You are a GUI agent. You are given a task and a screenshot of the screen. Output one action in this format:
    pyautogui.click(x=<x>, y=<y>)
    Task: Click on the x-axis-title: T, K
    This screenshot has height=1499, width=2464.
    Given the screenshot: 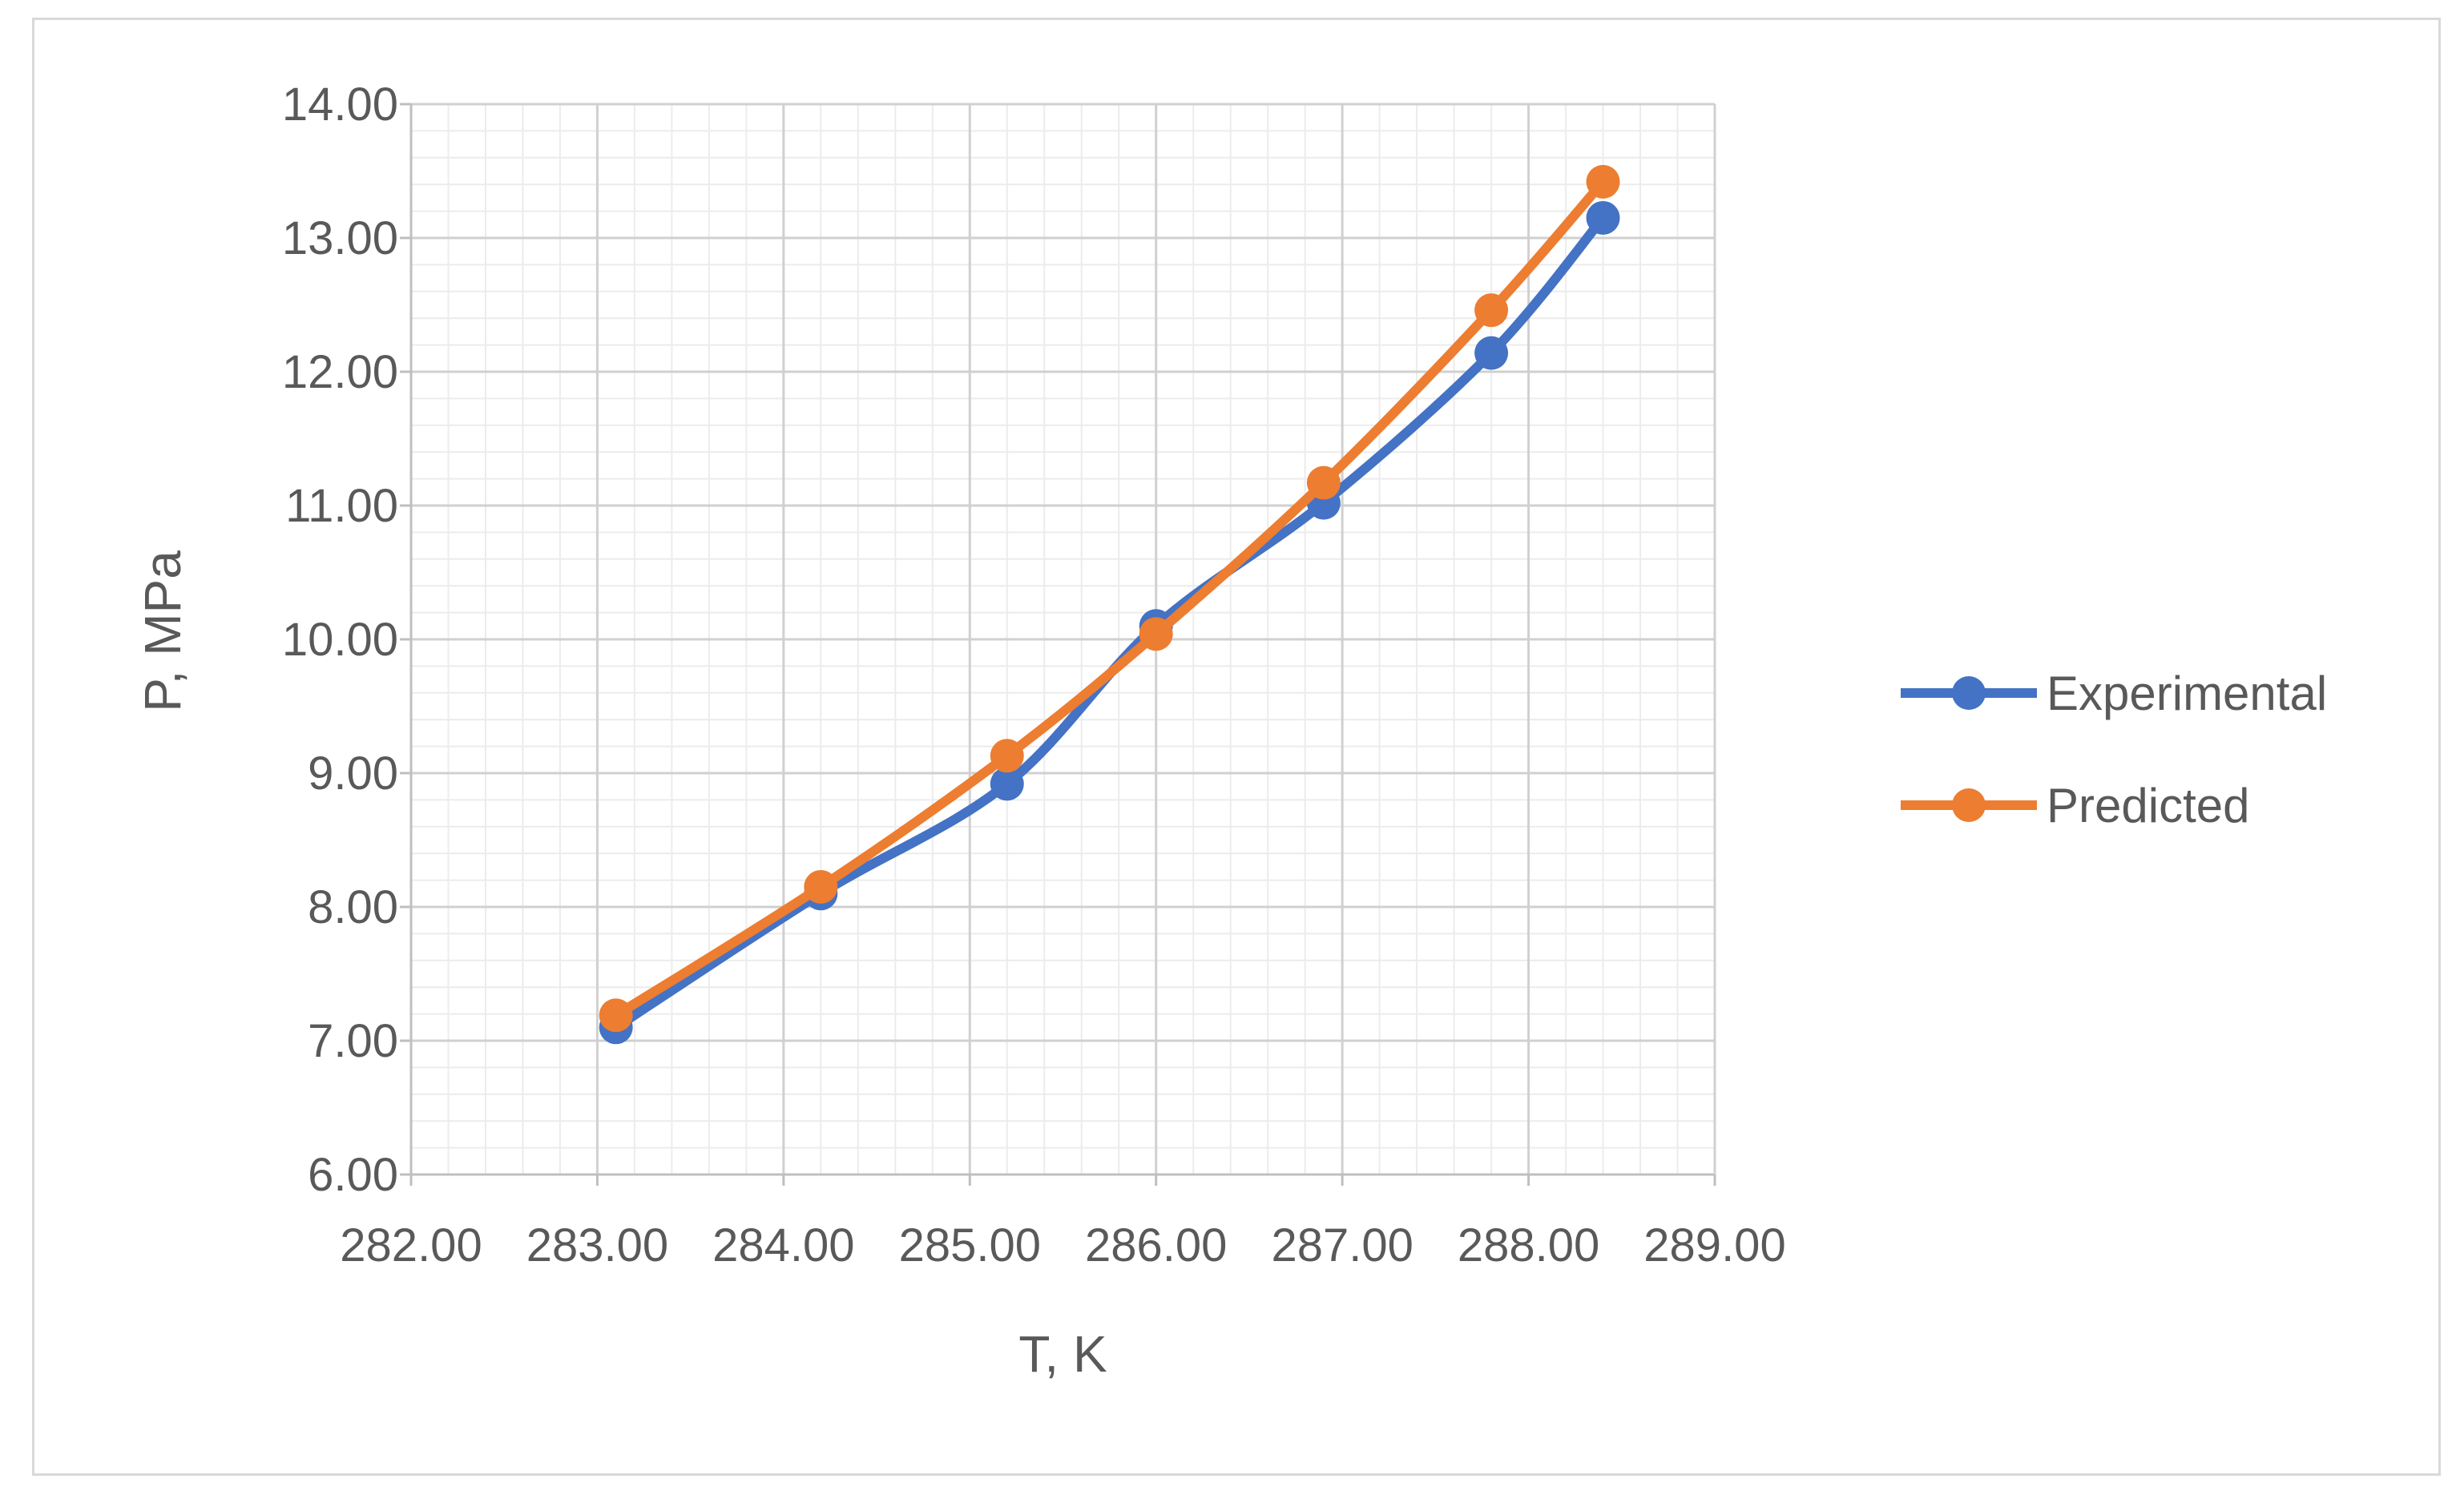 What is the action you would take?
    pyautogui.click(x=1062, y=1354)
    